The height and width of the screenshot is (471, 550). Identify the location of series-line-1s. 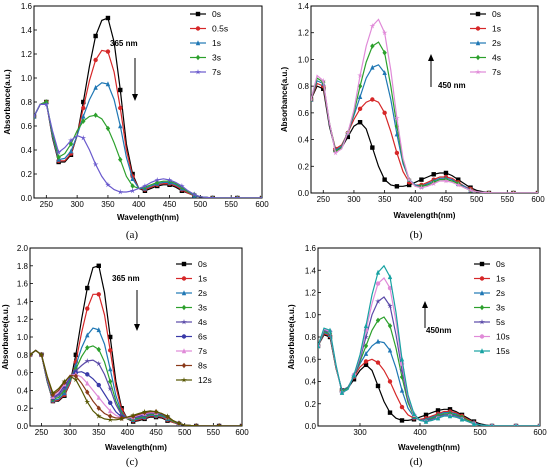
(148, 140).